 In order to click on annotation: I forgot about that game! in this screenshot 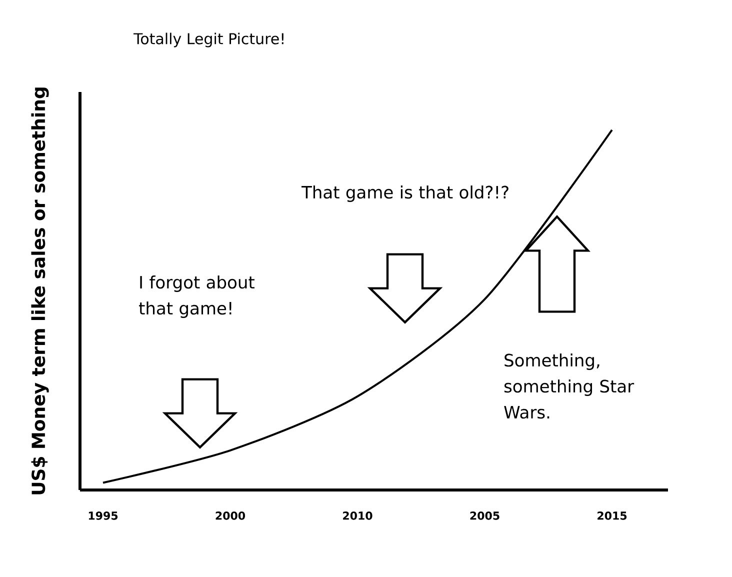, I will do `click(196, 297)`.